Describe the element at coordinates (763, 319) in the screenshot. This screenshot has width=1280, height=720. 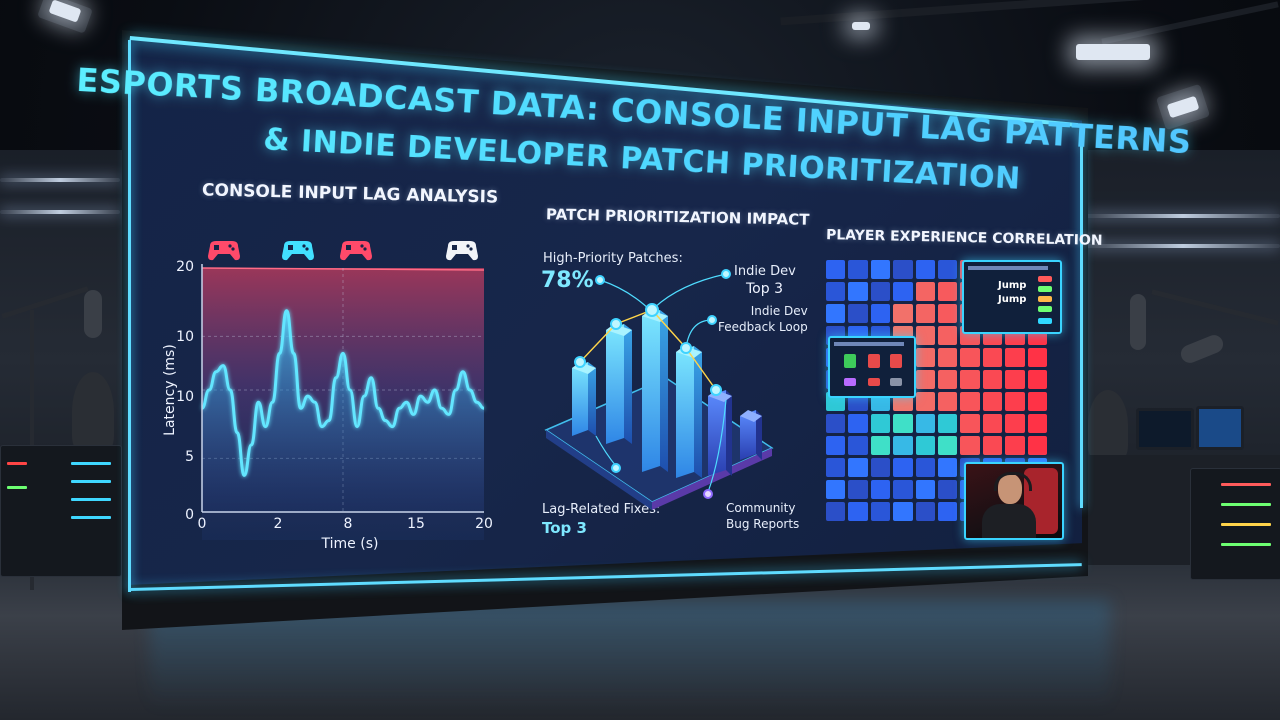
I see `feedback-loop-label: Indie Dev Feedback Loop` at that location.